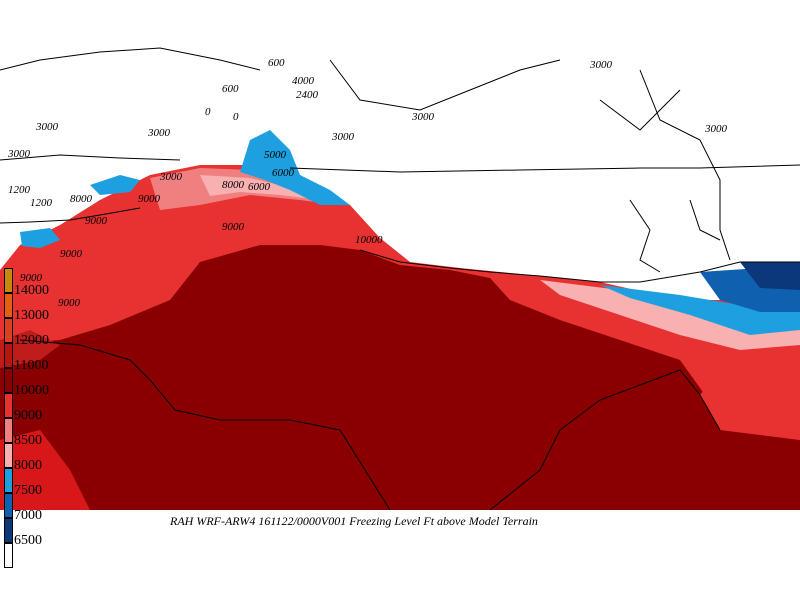 This screenshot has height=600, width=800. What do you see at coordinates (28, 440) in the screenshot?
I see `legend-label-8500: 8500` at bounding box center [28, 440].